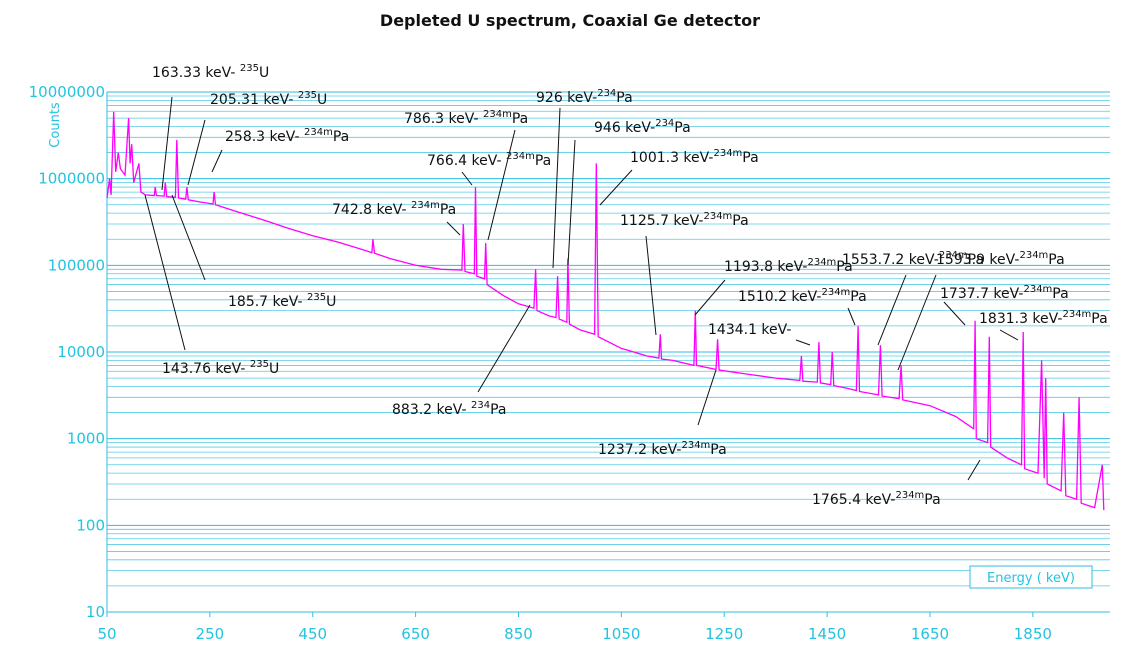 The image size is (1122, 657). What do you see at coordinates (254, 100) in the screenshot?
I see `annotation-energy: 205.31 keV-` at bounding box center [254, 100].